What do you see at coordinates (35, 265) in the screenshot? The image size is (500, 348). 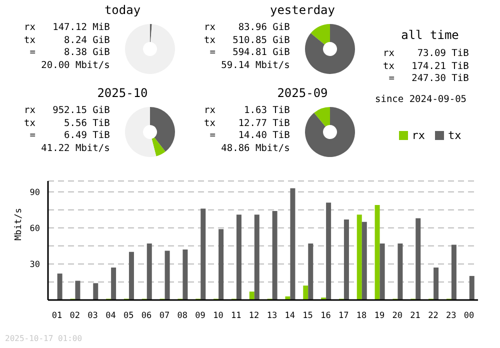 I see `y-tick-label: 30` at bounding box center [35, 265].